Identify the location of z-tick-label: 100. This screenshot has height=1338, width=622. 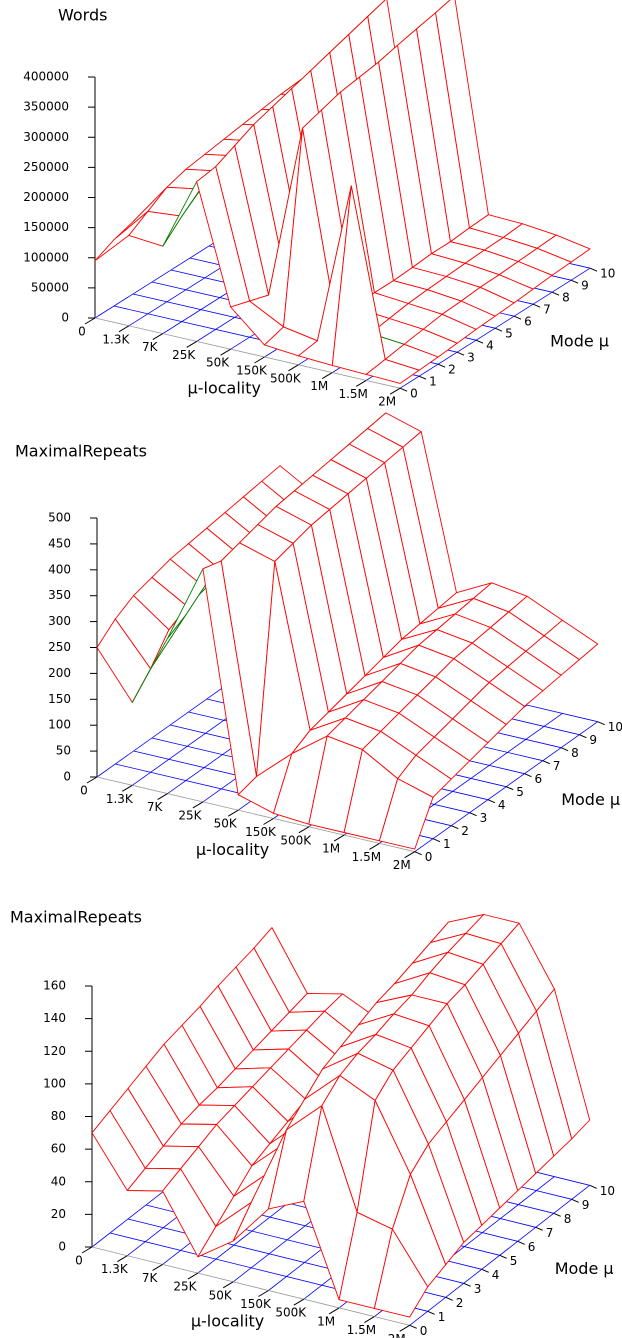
(54, 1083).